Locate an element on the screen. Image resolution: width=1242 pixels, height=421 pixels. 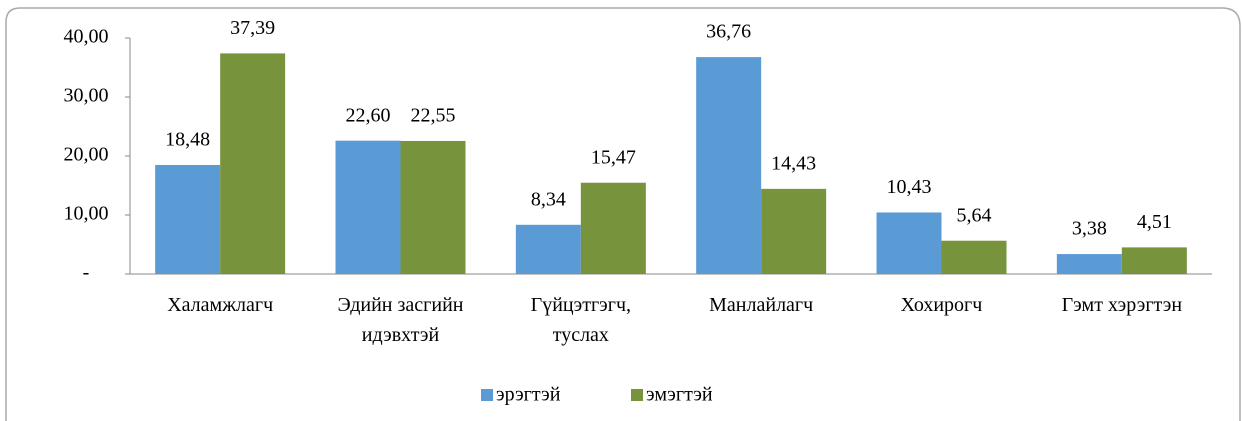
value-label: 14,43 is located at coordinates (793, 163).